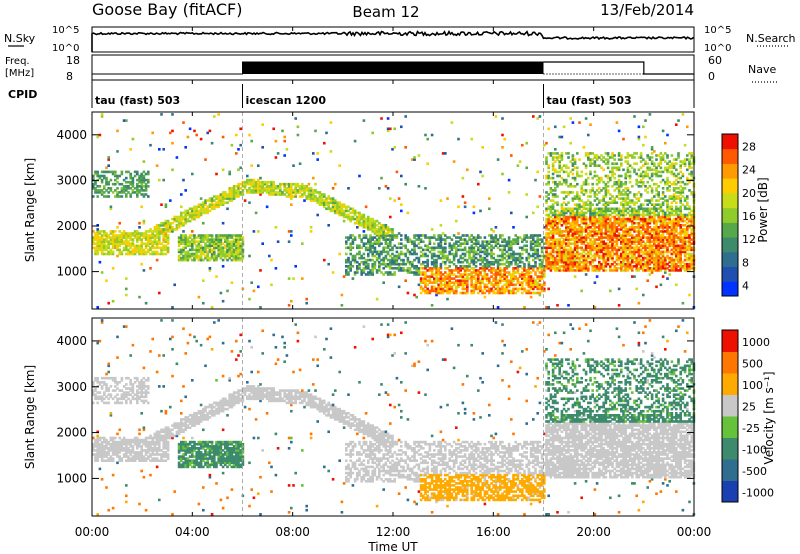  I want to click on colorbar-tick-label: 1000, so click(756, 342).